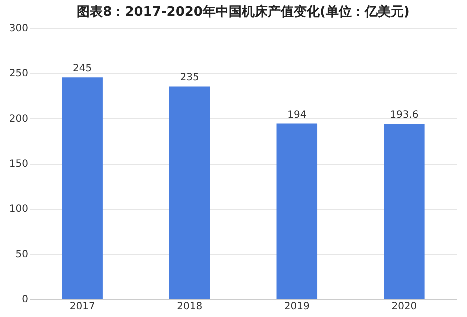  Describe the element at coordinates (18, 210) in the screenshot. I see `y-tick-label: 100` at that location.